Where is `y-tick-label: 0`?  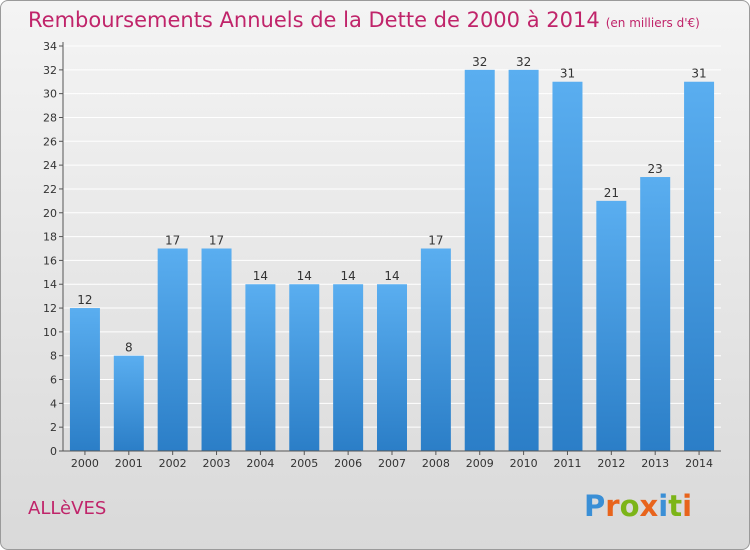
y-tick-label: 0 is located at coordinates (53, 451).